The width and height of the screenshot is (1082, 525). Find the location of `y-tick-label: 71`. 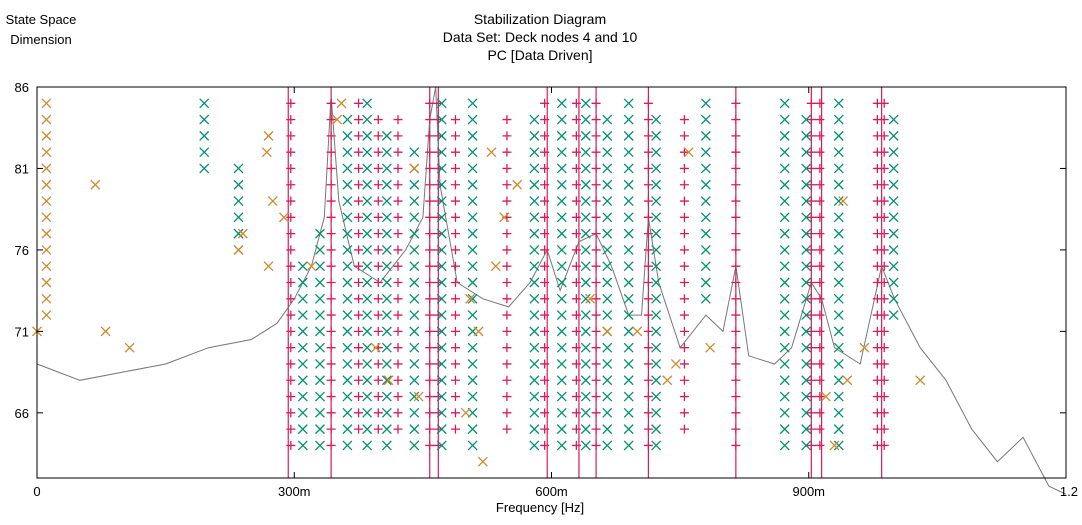

y-tick-label: 71 is located at coordinates (22, 331).